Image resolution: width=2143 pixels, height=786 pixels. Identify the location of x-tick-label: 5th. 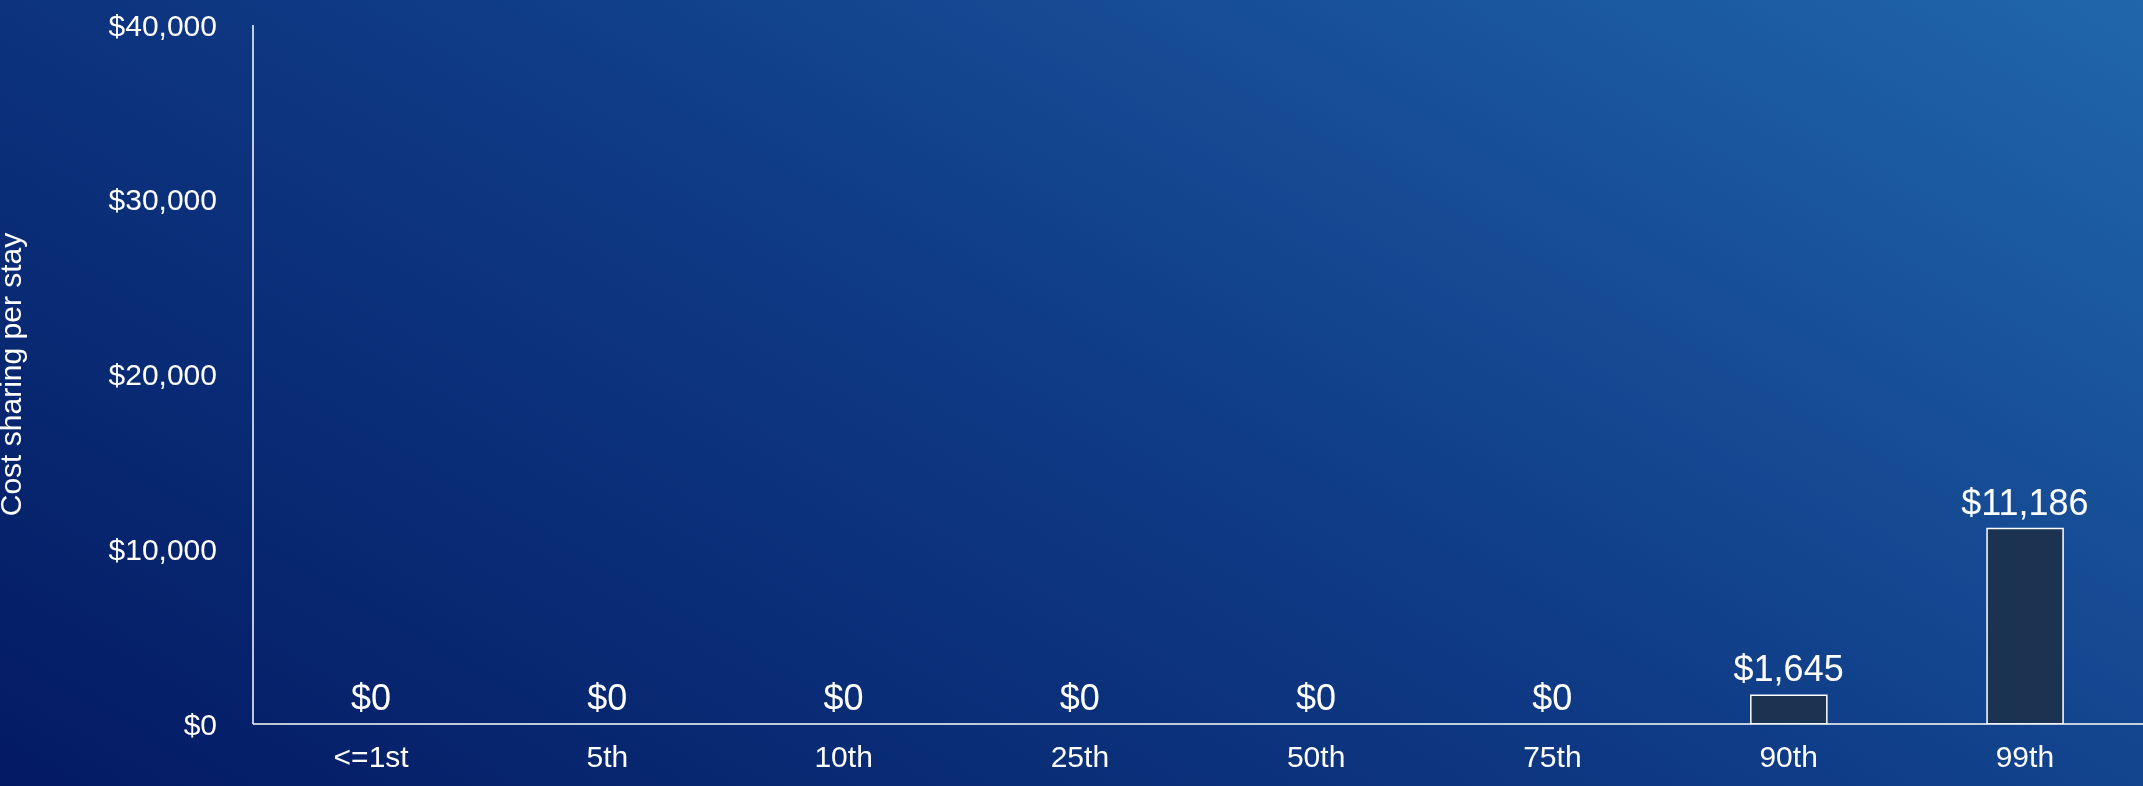
(607, 757).